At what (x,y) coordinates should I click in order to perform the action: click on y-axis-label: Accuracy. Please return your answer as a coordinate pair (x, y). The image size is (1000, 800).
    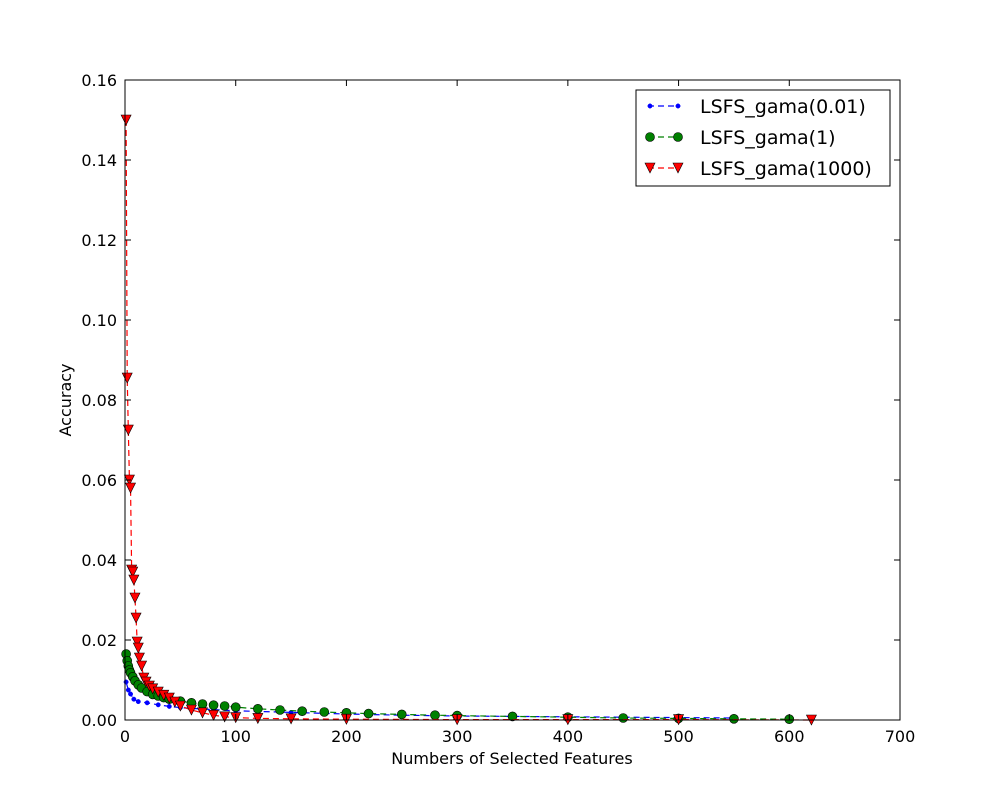
    Looking at the image, I should click on (65, 399).